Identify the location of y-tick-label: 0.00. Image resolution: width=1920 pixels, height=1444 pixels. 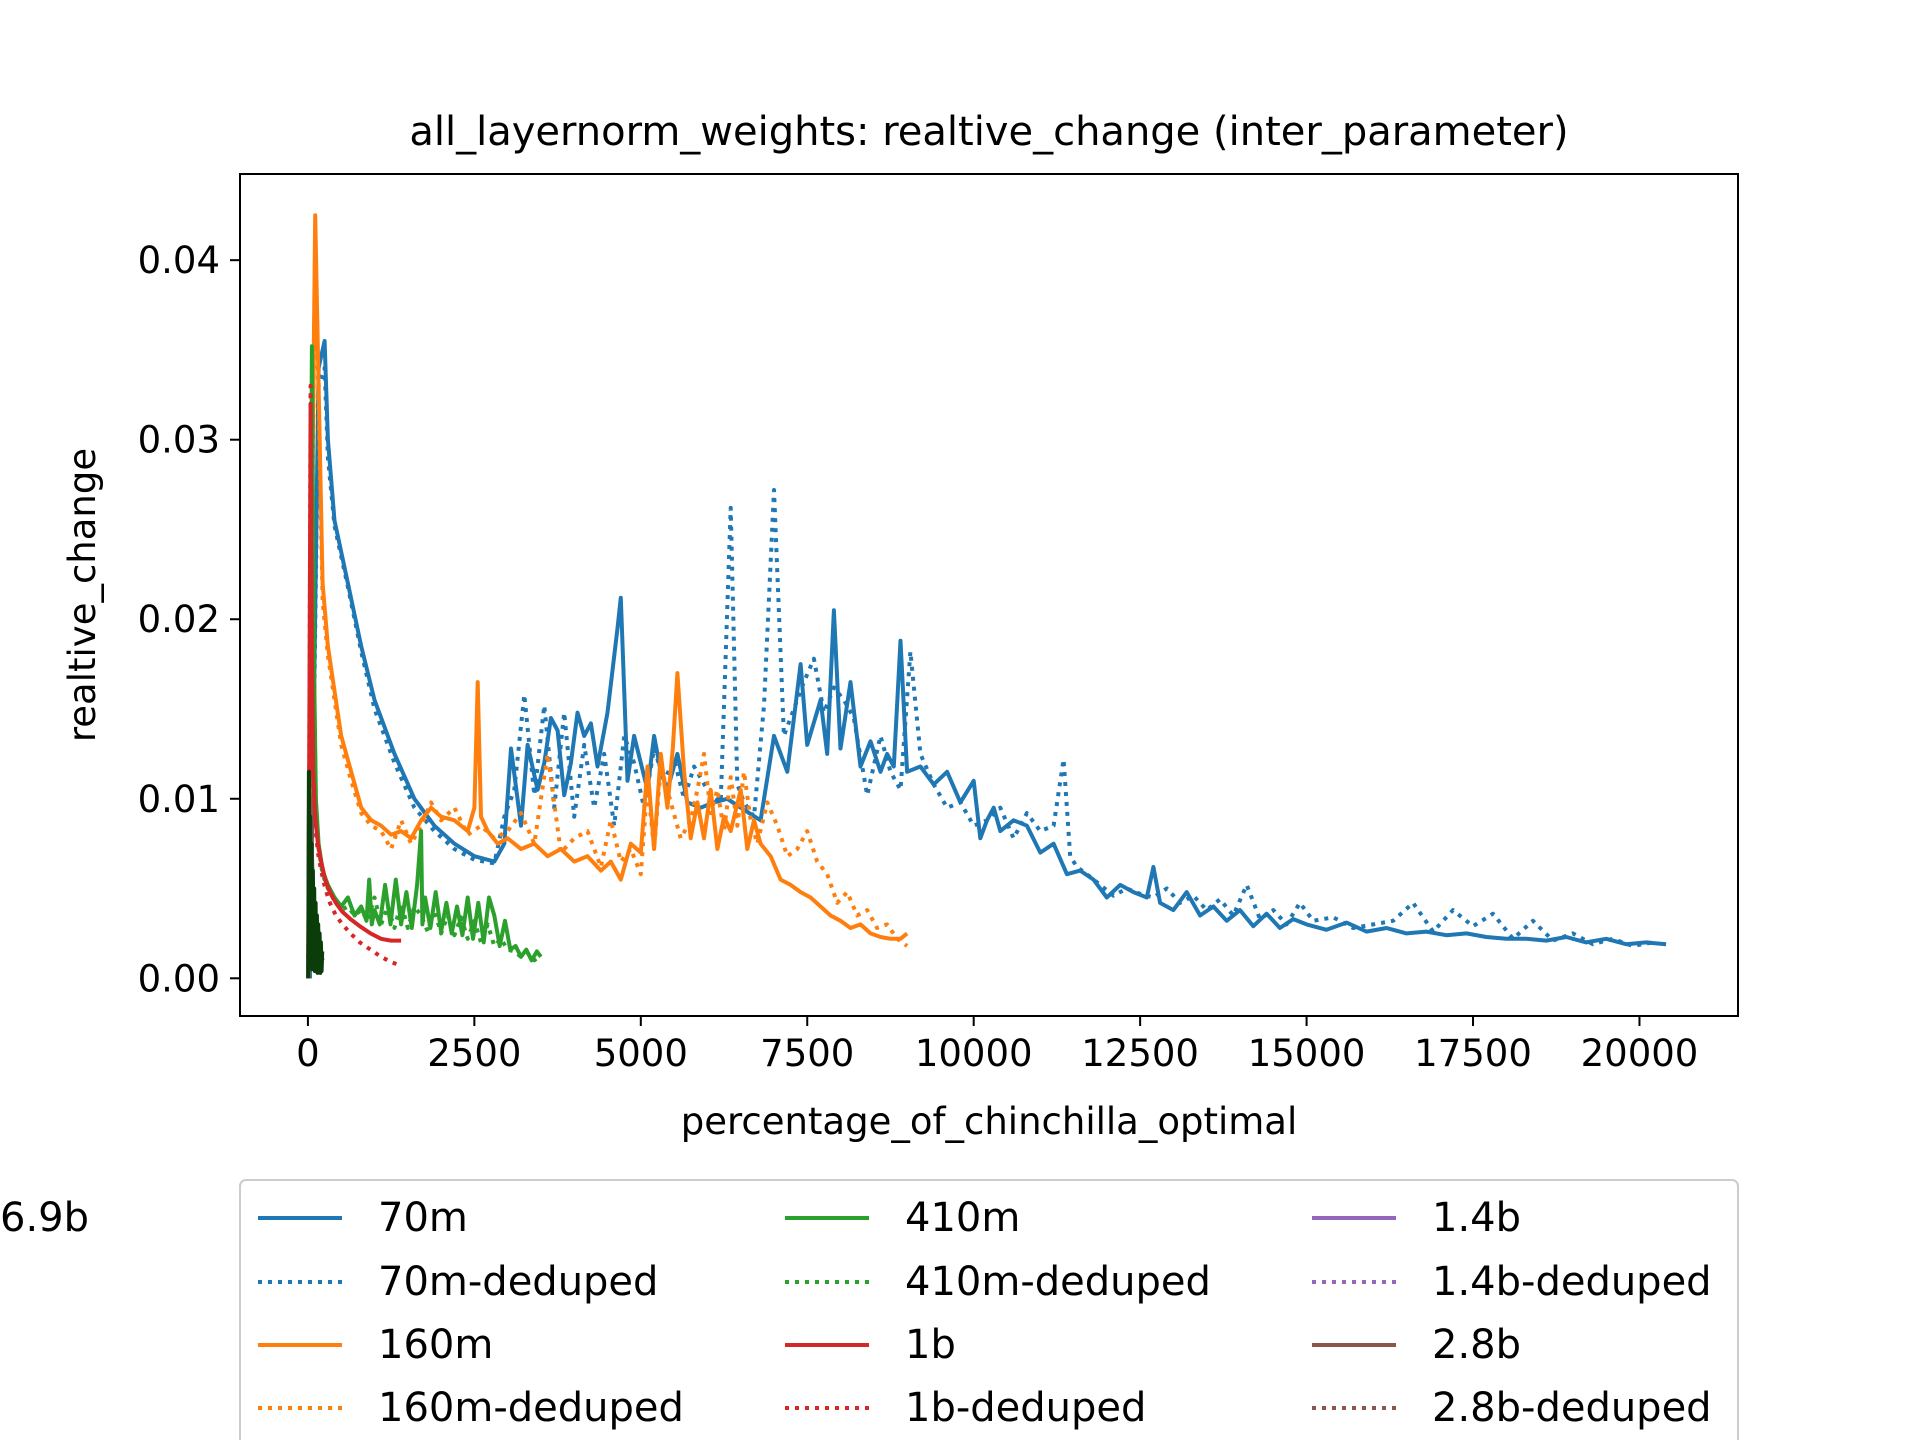
(179, 978).